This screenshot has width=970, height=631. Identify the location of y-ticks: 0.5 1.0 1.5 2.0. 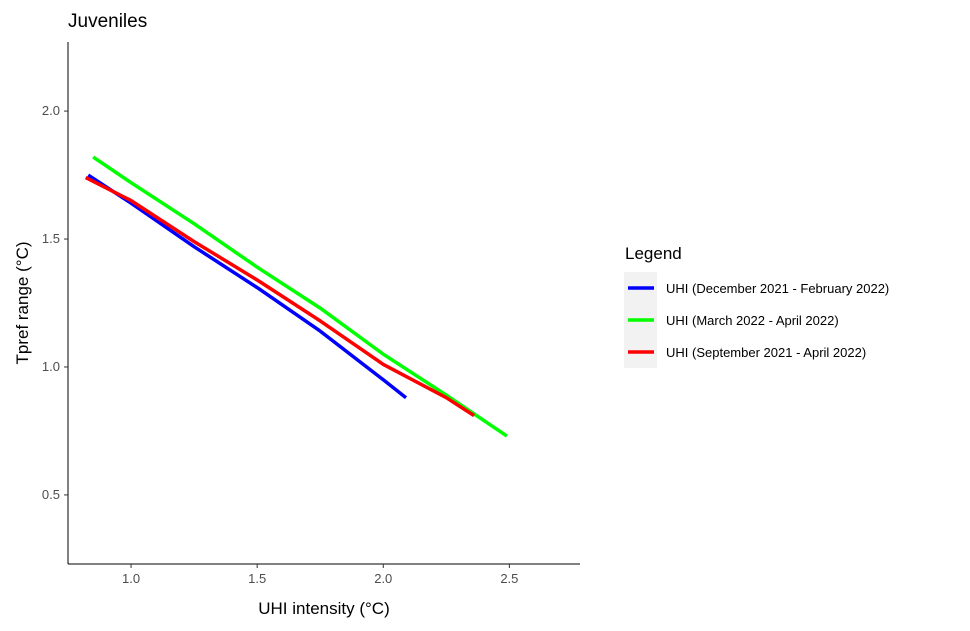
(55, 302).